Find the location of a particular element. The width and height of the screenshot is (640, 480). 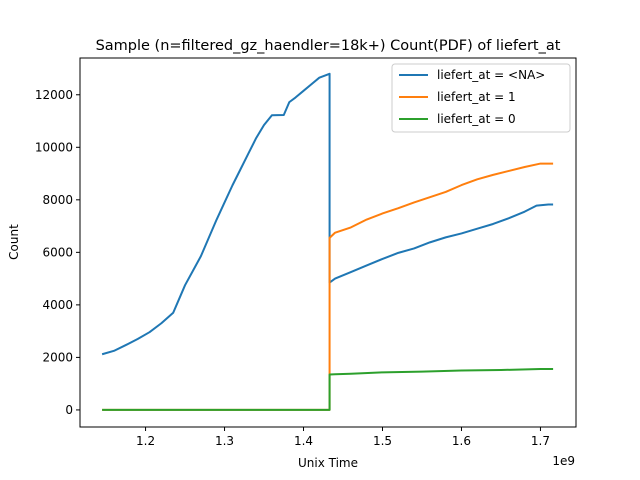

x-tick-label-1: 1.3 is located at coordinates (224, 441).